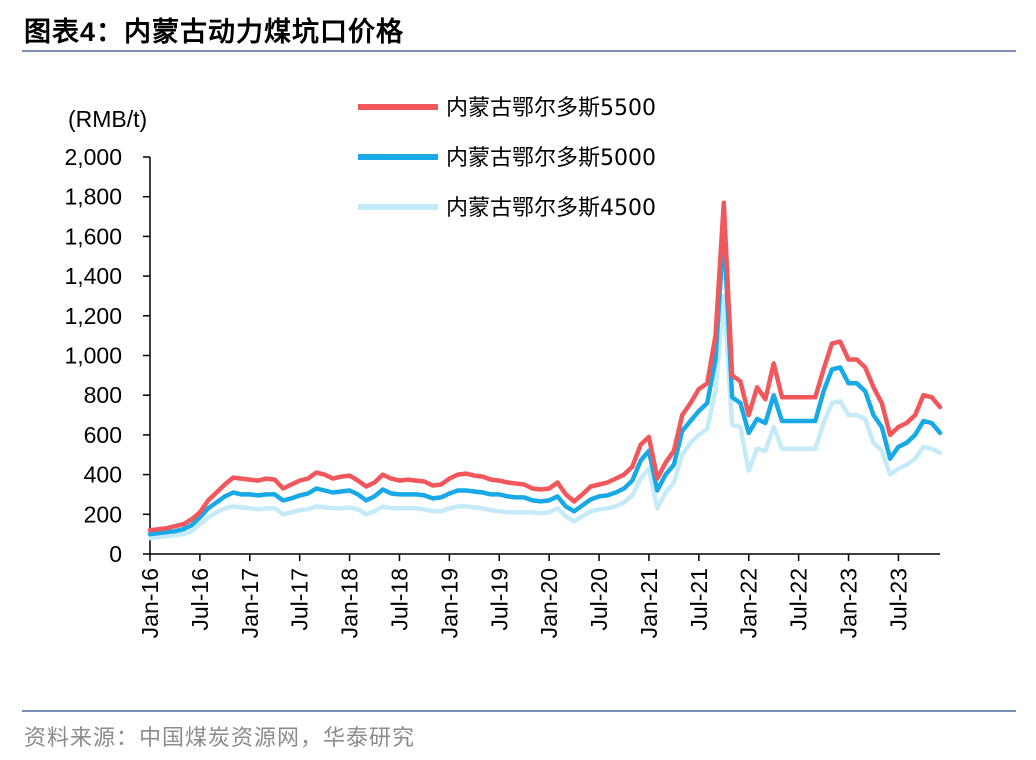 The image size is (1036, 760). Describe the element at coordinates (799, 599) in the screenshot. I see `x-tick-label: Jul-22` at that location.